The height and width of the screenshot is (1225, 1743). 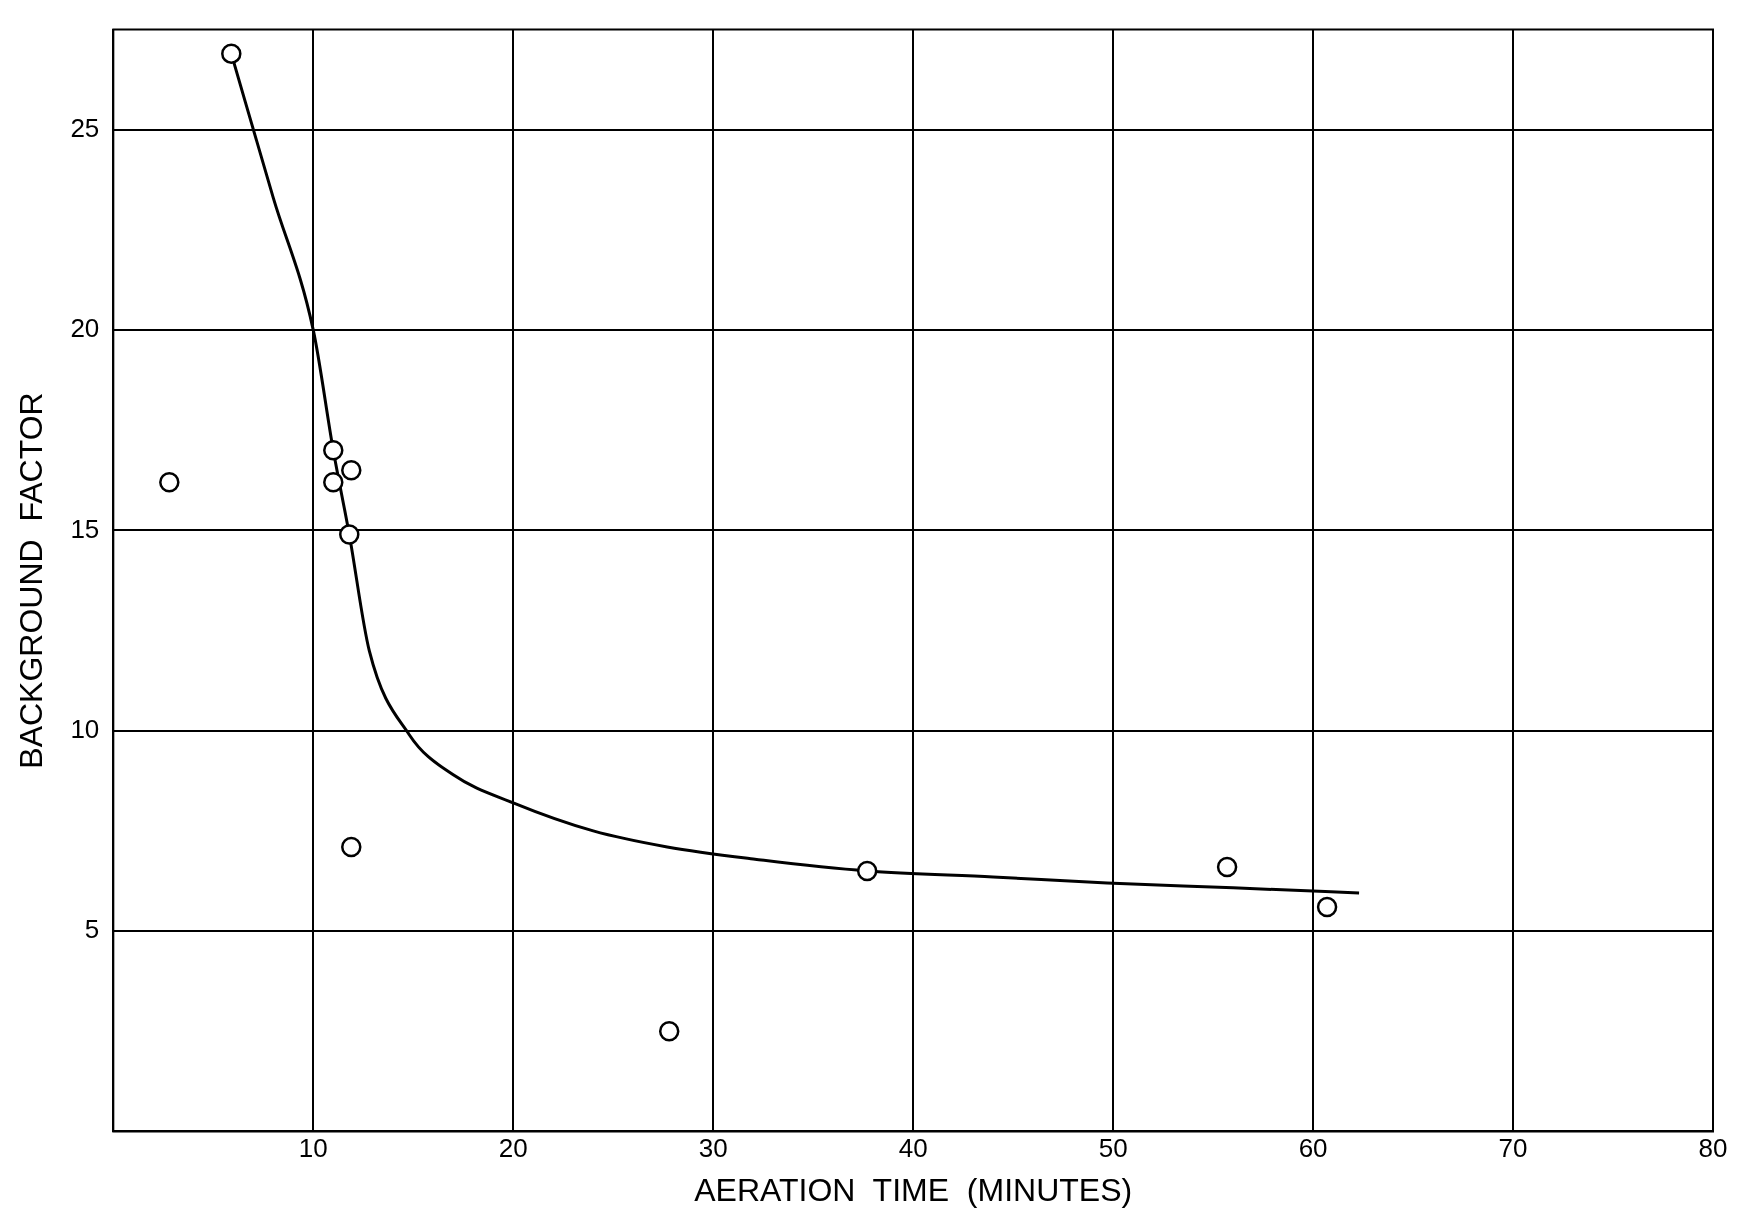 What do you see at coordinates (913, 1189) in the screenshot?
I see `x-axis-title: AERATION TIME (MINUTES)` at bounding box center [913, 1189].